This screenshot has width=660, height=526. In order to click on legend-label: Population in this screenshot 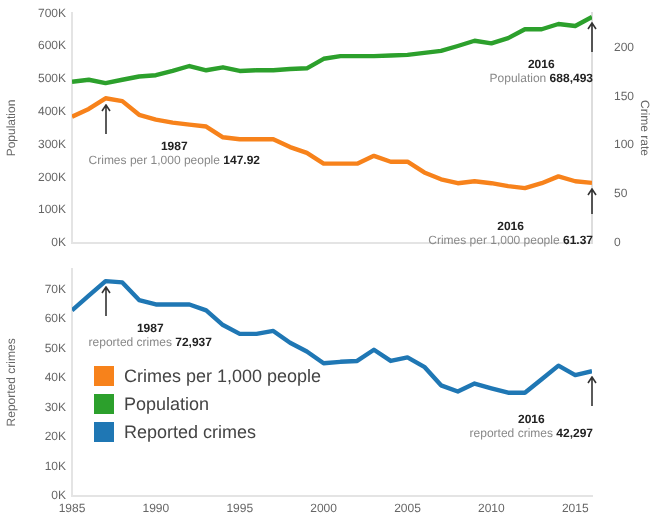, I will do `click(167, 404)`.